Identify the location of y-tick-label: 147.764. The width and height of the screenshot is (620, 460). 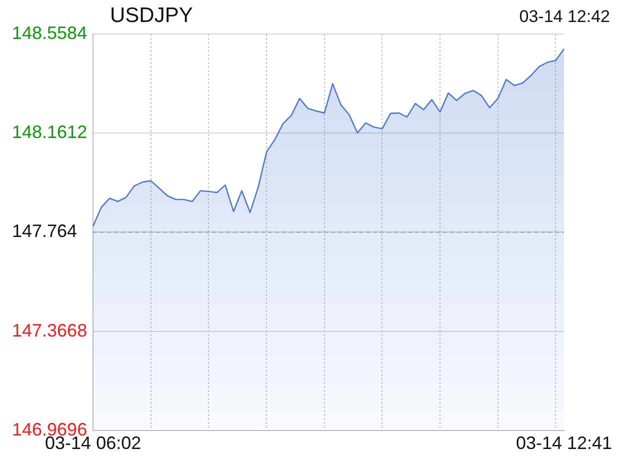
(45, 231).